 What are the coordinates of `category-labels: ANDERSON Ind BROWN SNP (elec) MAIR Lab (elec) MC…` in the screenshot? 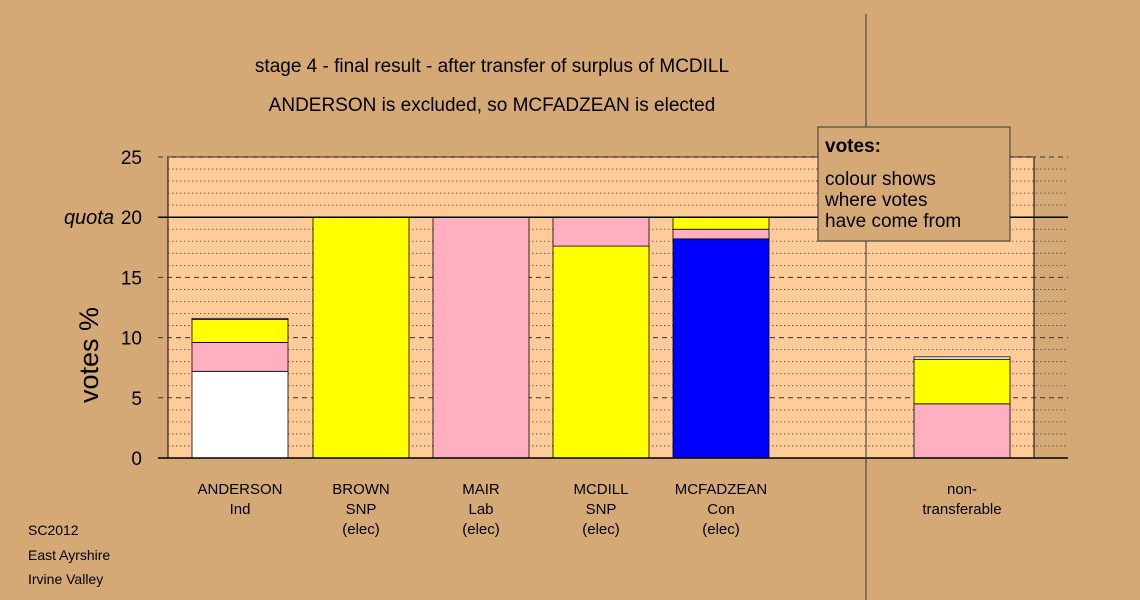 It's located at (599, 509).